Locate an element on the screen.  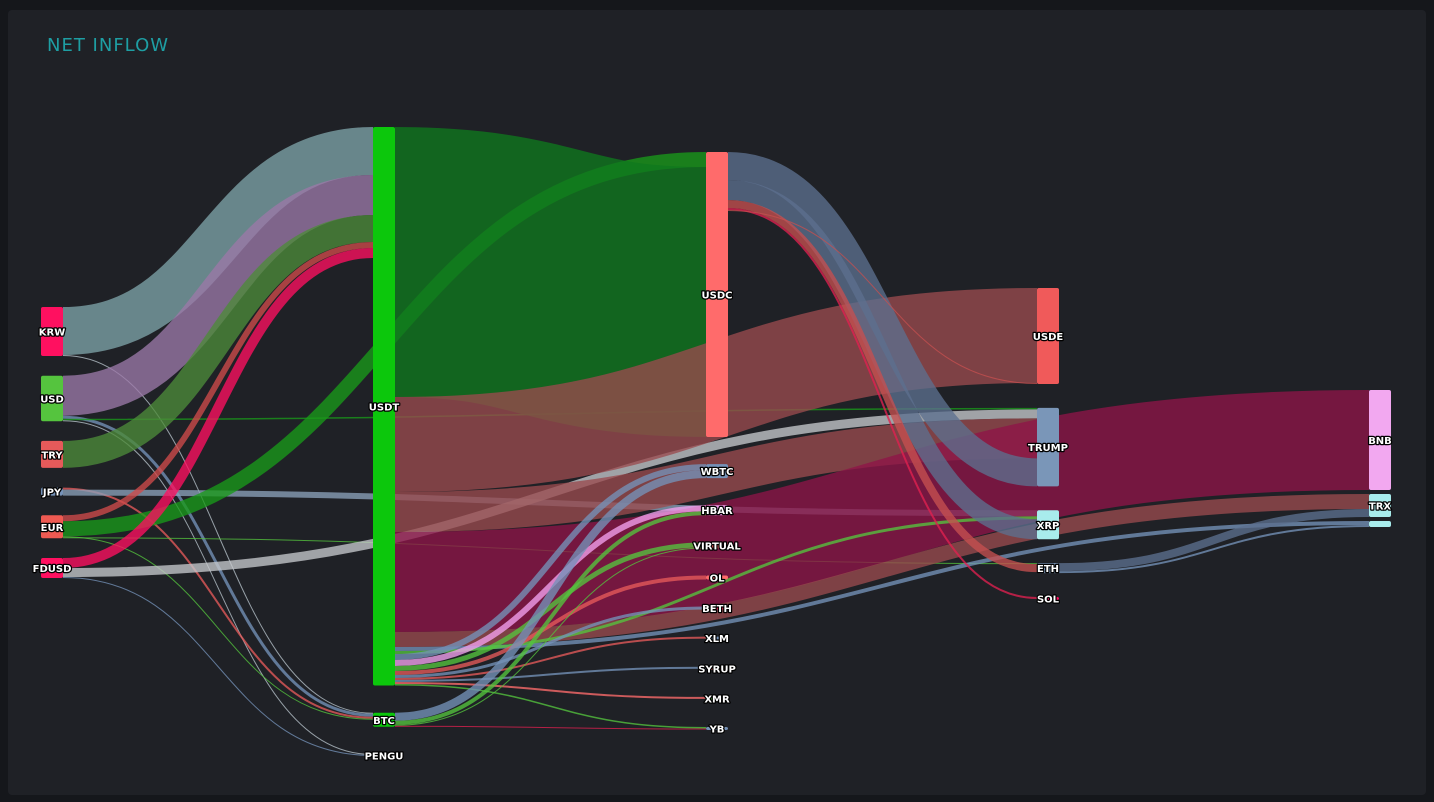
node-label-wbtc: WBTC is located at coordinates (717, 472).